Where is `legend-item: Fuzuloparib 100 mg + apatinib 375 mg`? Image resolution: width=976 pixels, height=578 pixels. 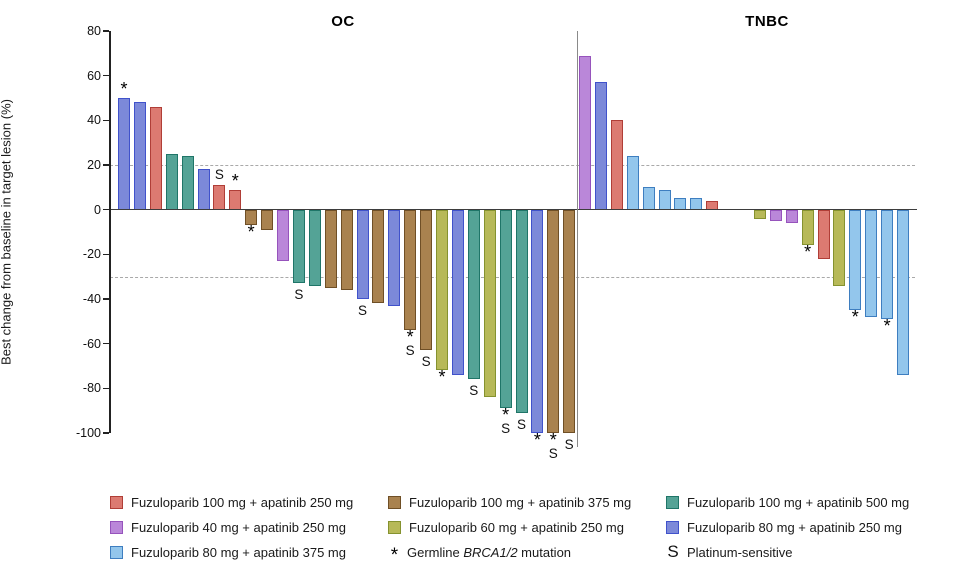
legend-item: Fuzuloparib 100 mg + apatinib 375 mg is located at coordinates (509, 502).